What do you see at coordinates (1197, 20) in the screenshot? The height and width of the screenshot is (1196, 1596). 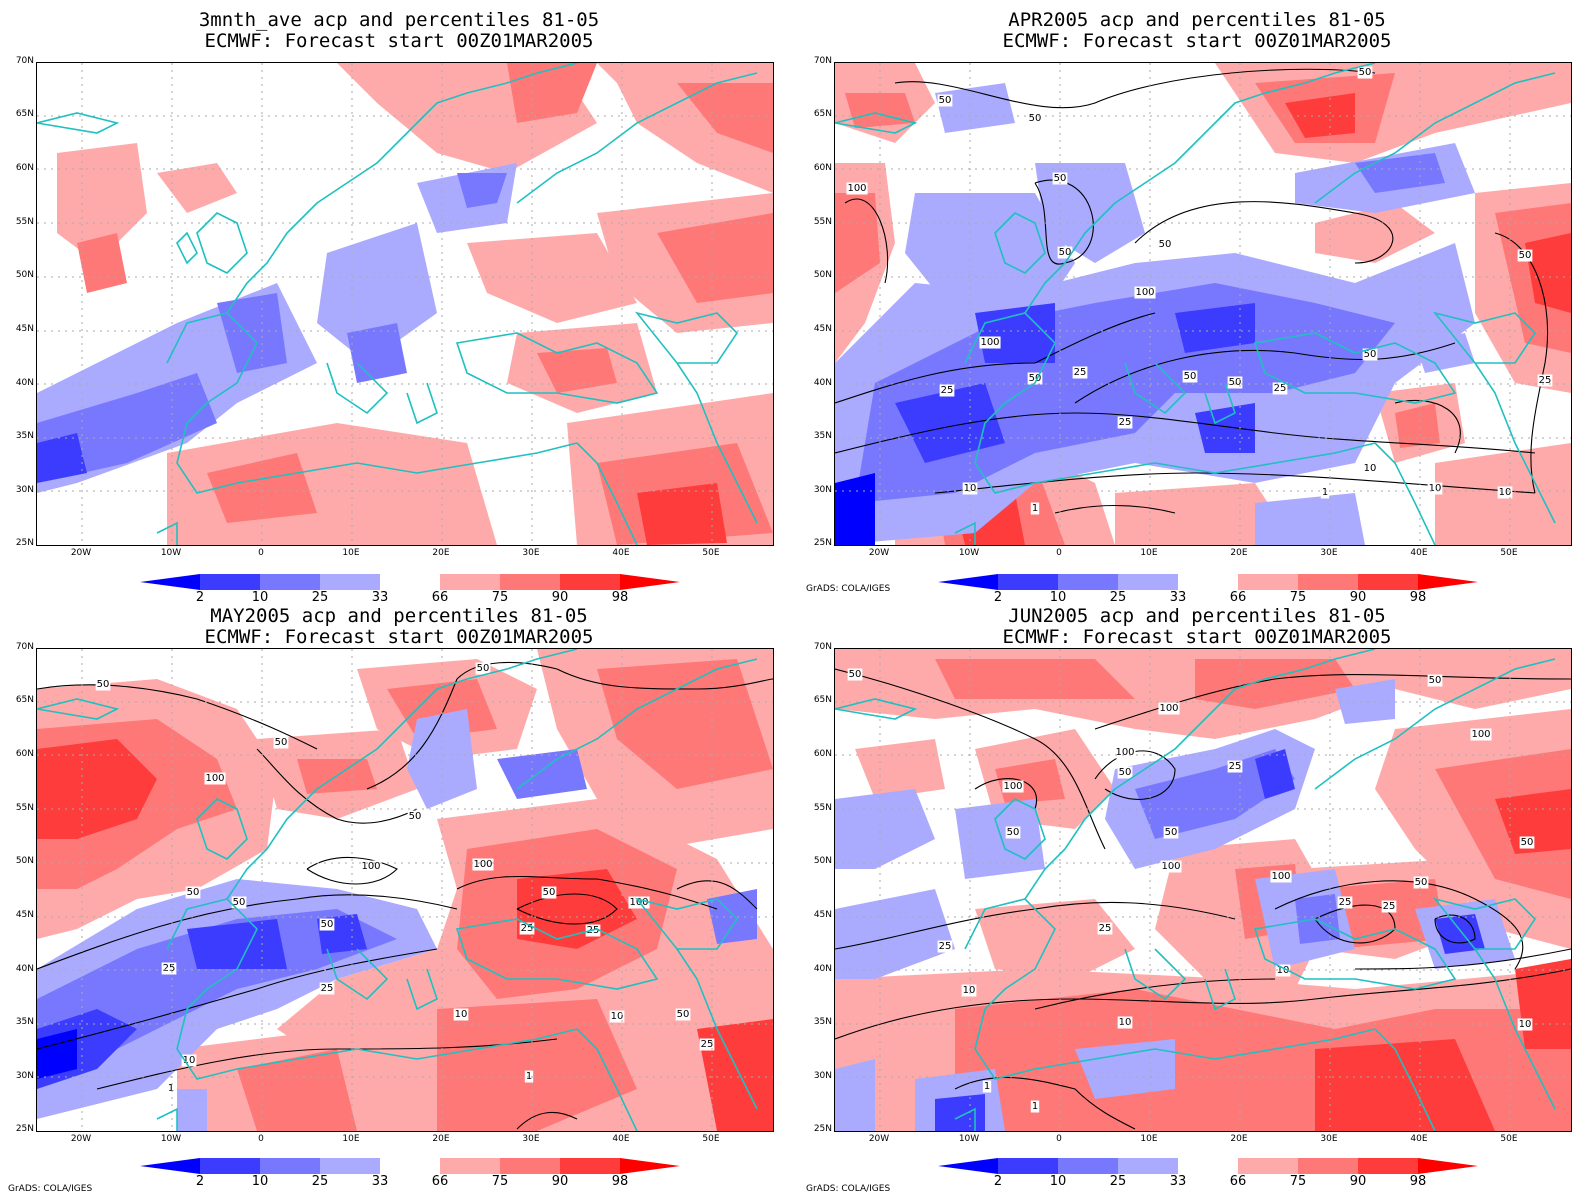 I see `panel-title: APR2005 acp and percentiles 81-05` at bounding box center [1197, 20].